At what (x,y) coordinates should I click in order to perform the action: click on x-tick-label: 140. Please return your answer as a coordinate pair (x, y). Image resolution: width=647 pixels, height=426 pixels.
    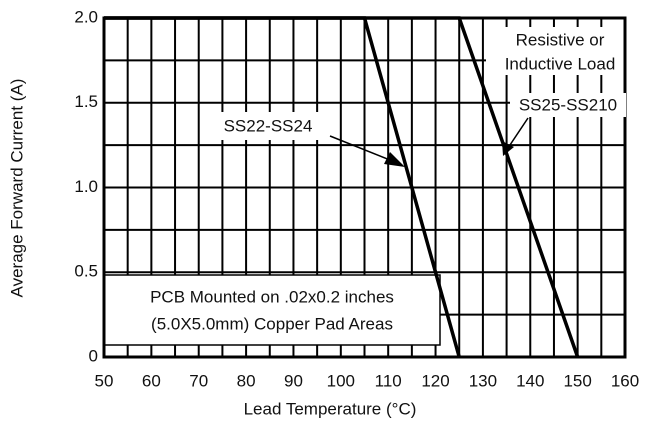
    Looking at the image, I should click on (530, 380).